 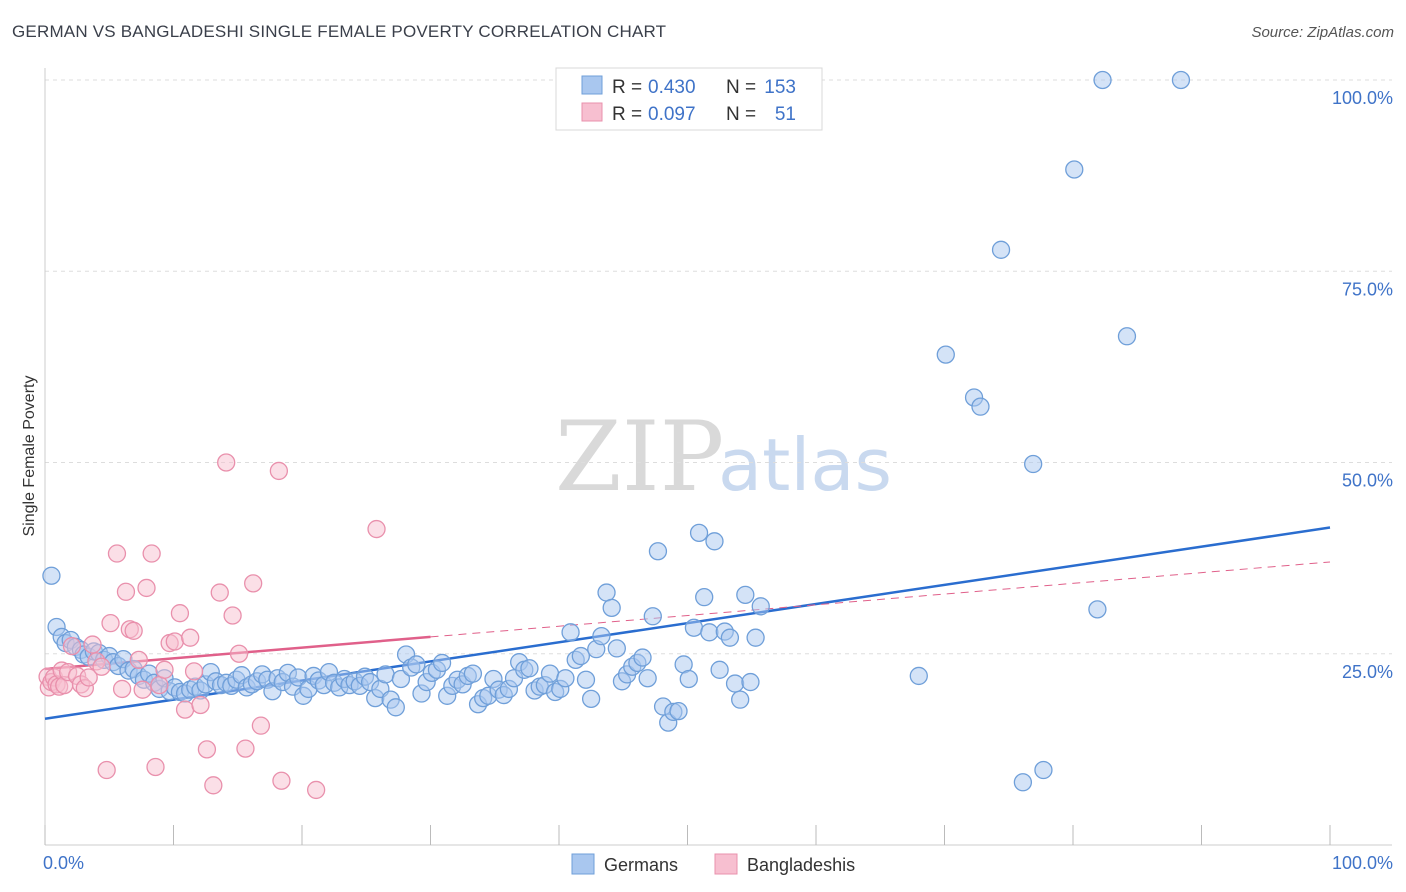 I want to click on legend-r-value-1: 0.097, so click(x=672, y=114).